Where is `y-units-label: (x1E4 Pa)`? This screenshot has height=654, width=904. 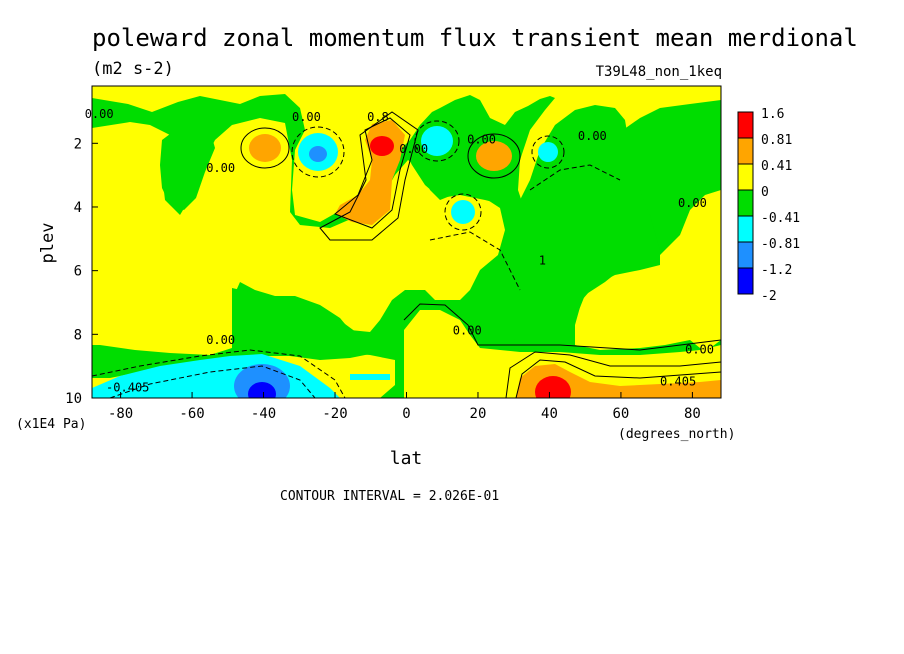
y-units-label: (x1E4 Pa) is located at coordinates (51, 424).